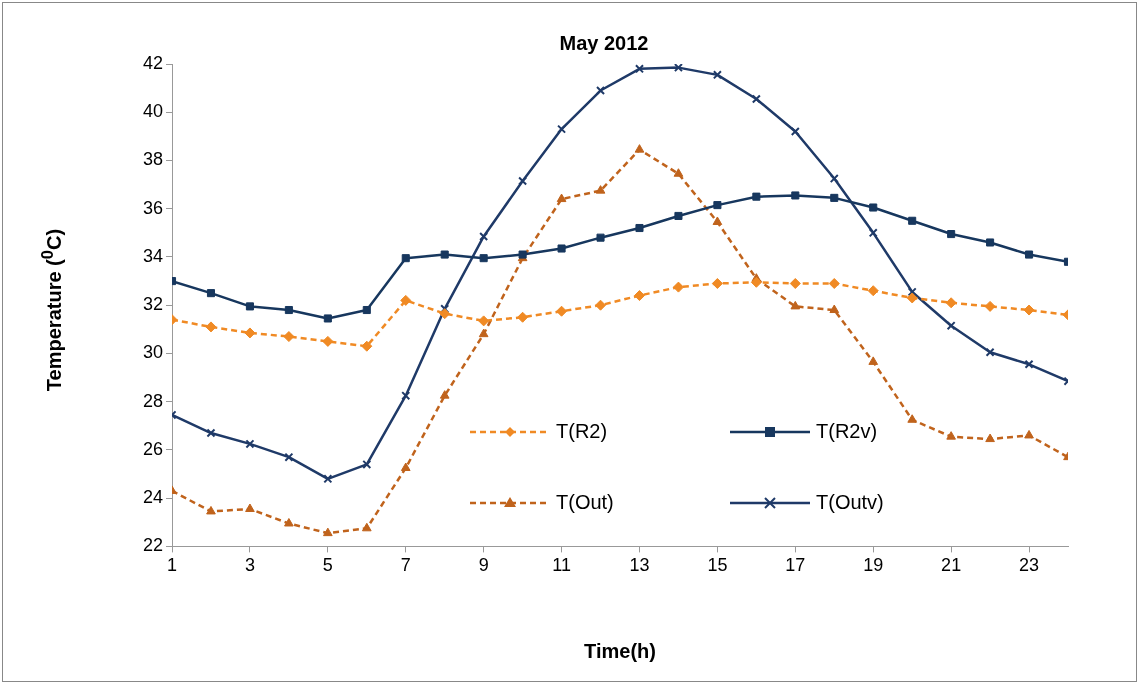 Image resolution: width=1141 pixels, height=686 pixels. What do you see at coordinates (153, 207) in the screenshot?
I see `y-tick-label: 36` at bounding box center [153, 207].